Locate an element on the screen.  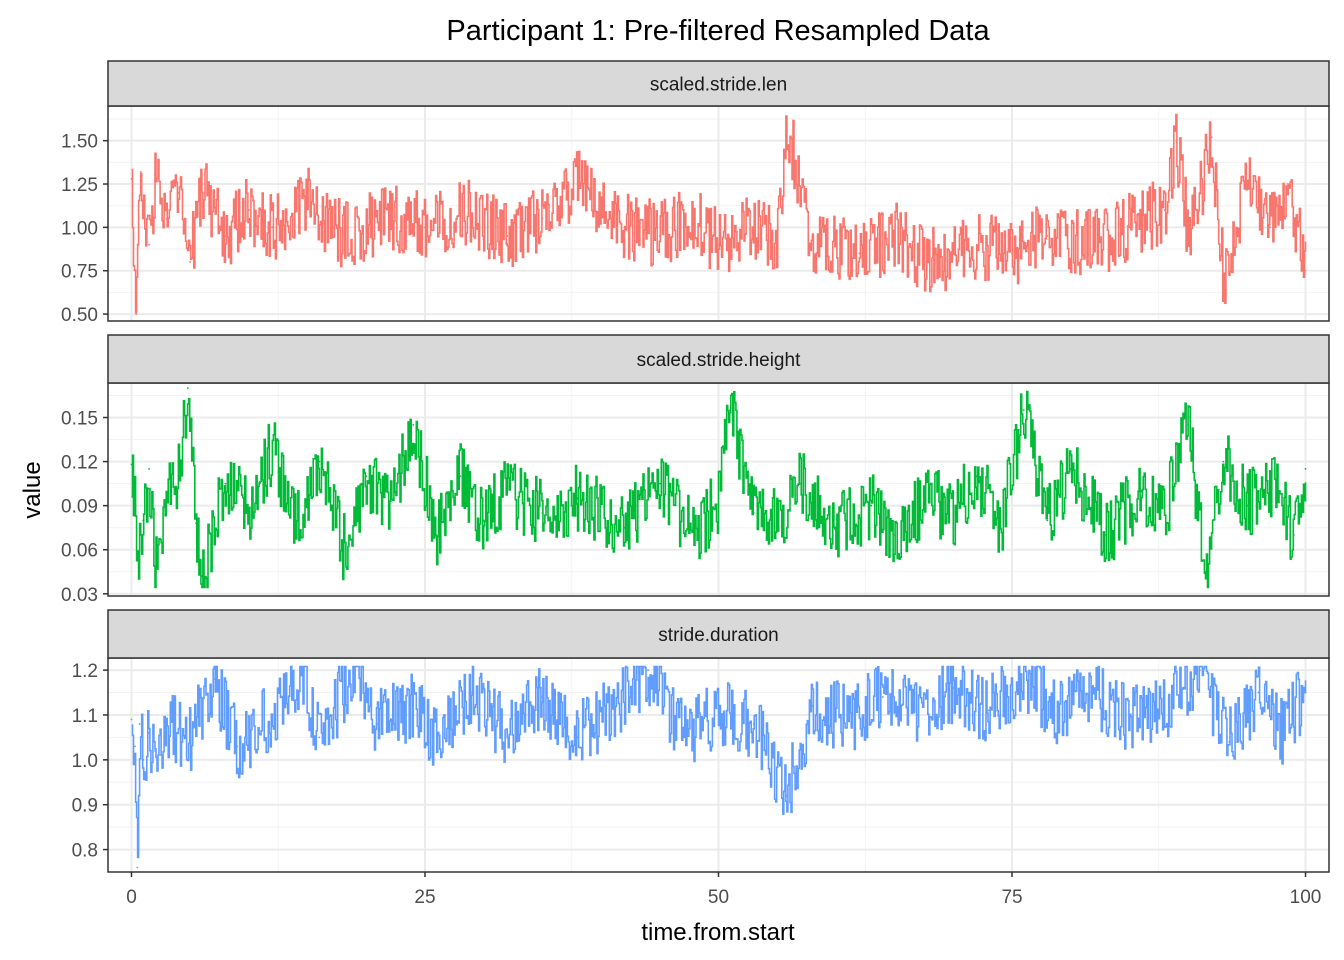
x-axis-title: time.from.start is located at coordinates (718, 932).